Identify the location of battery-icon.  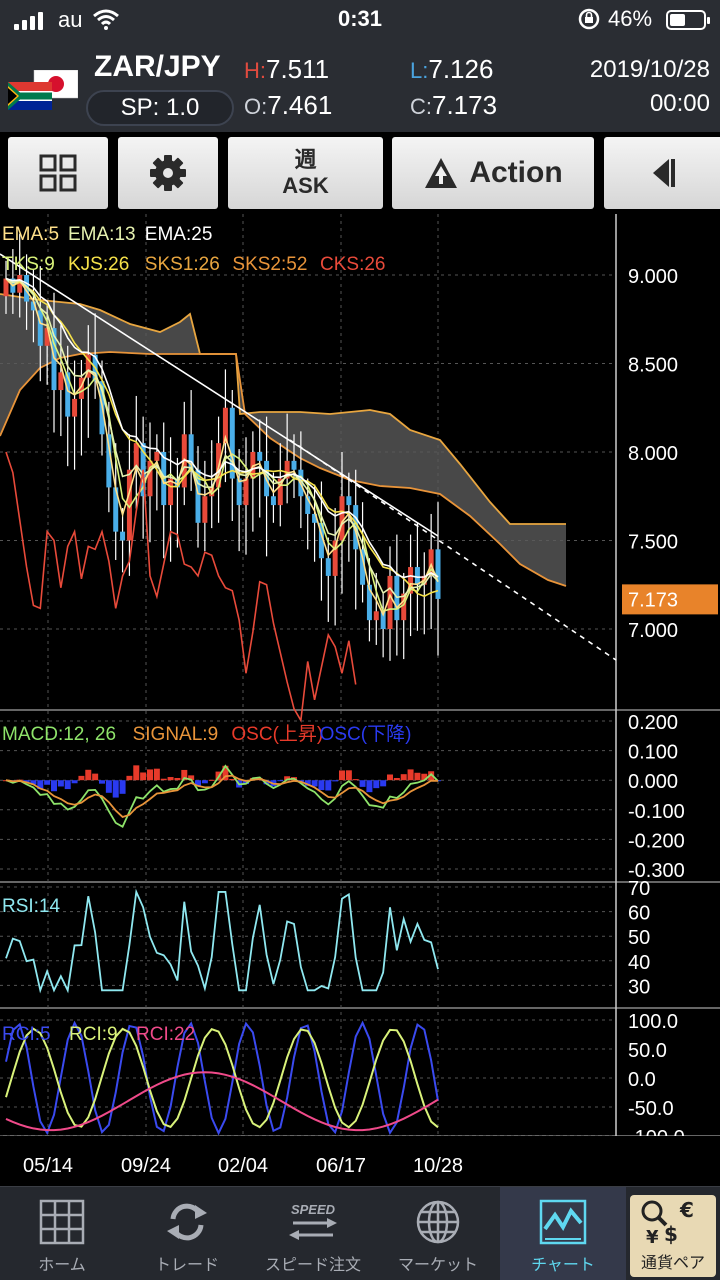
(688, 20).